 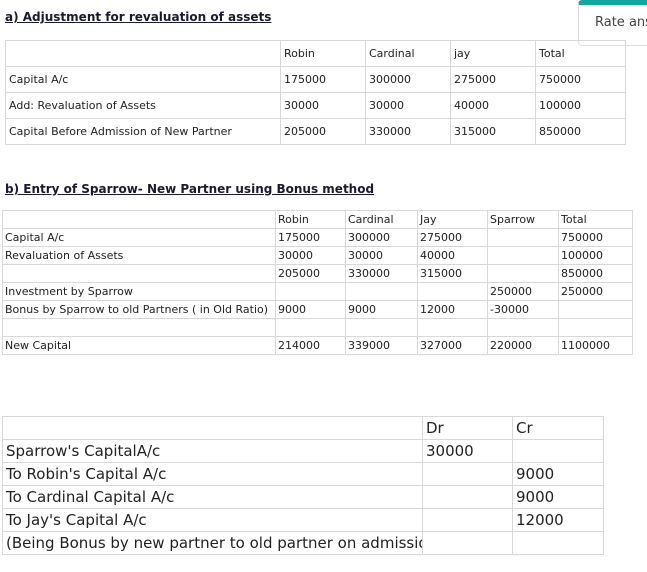 I want to click on table-row: Investment by Sparrow 250000 250000, so click(x=317, y=291).